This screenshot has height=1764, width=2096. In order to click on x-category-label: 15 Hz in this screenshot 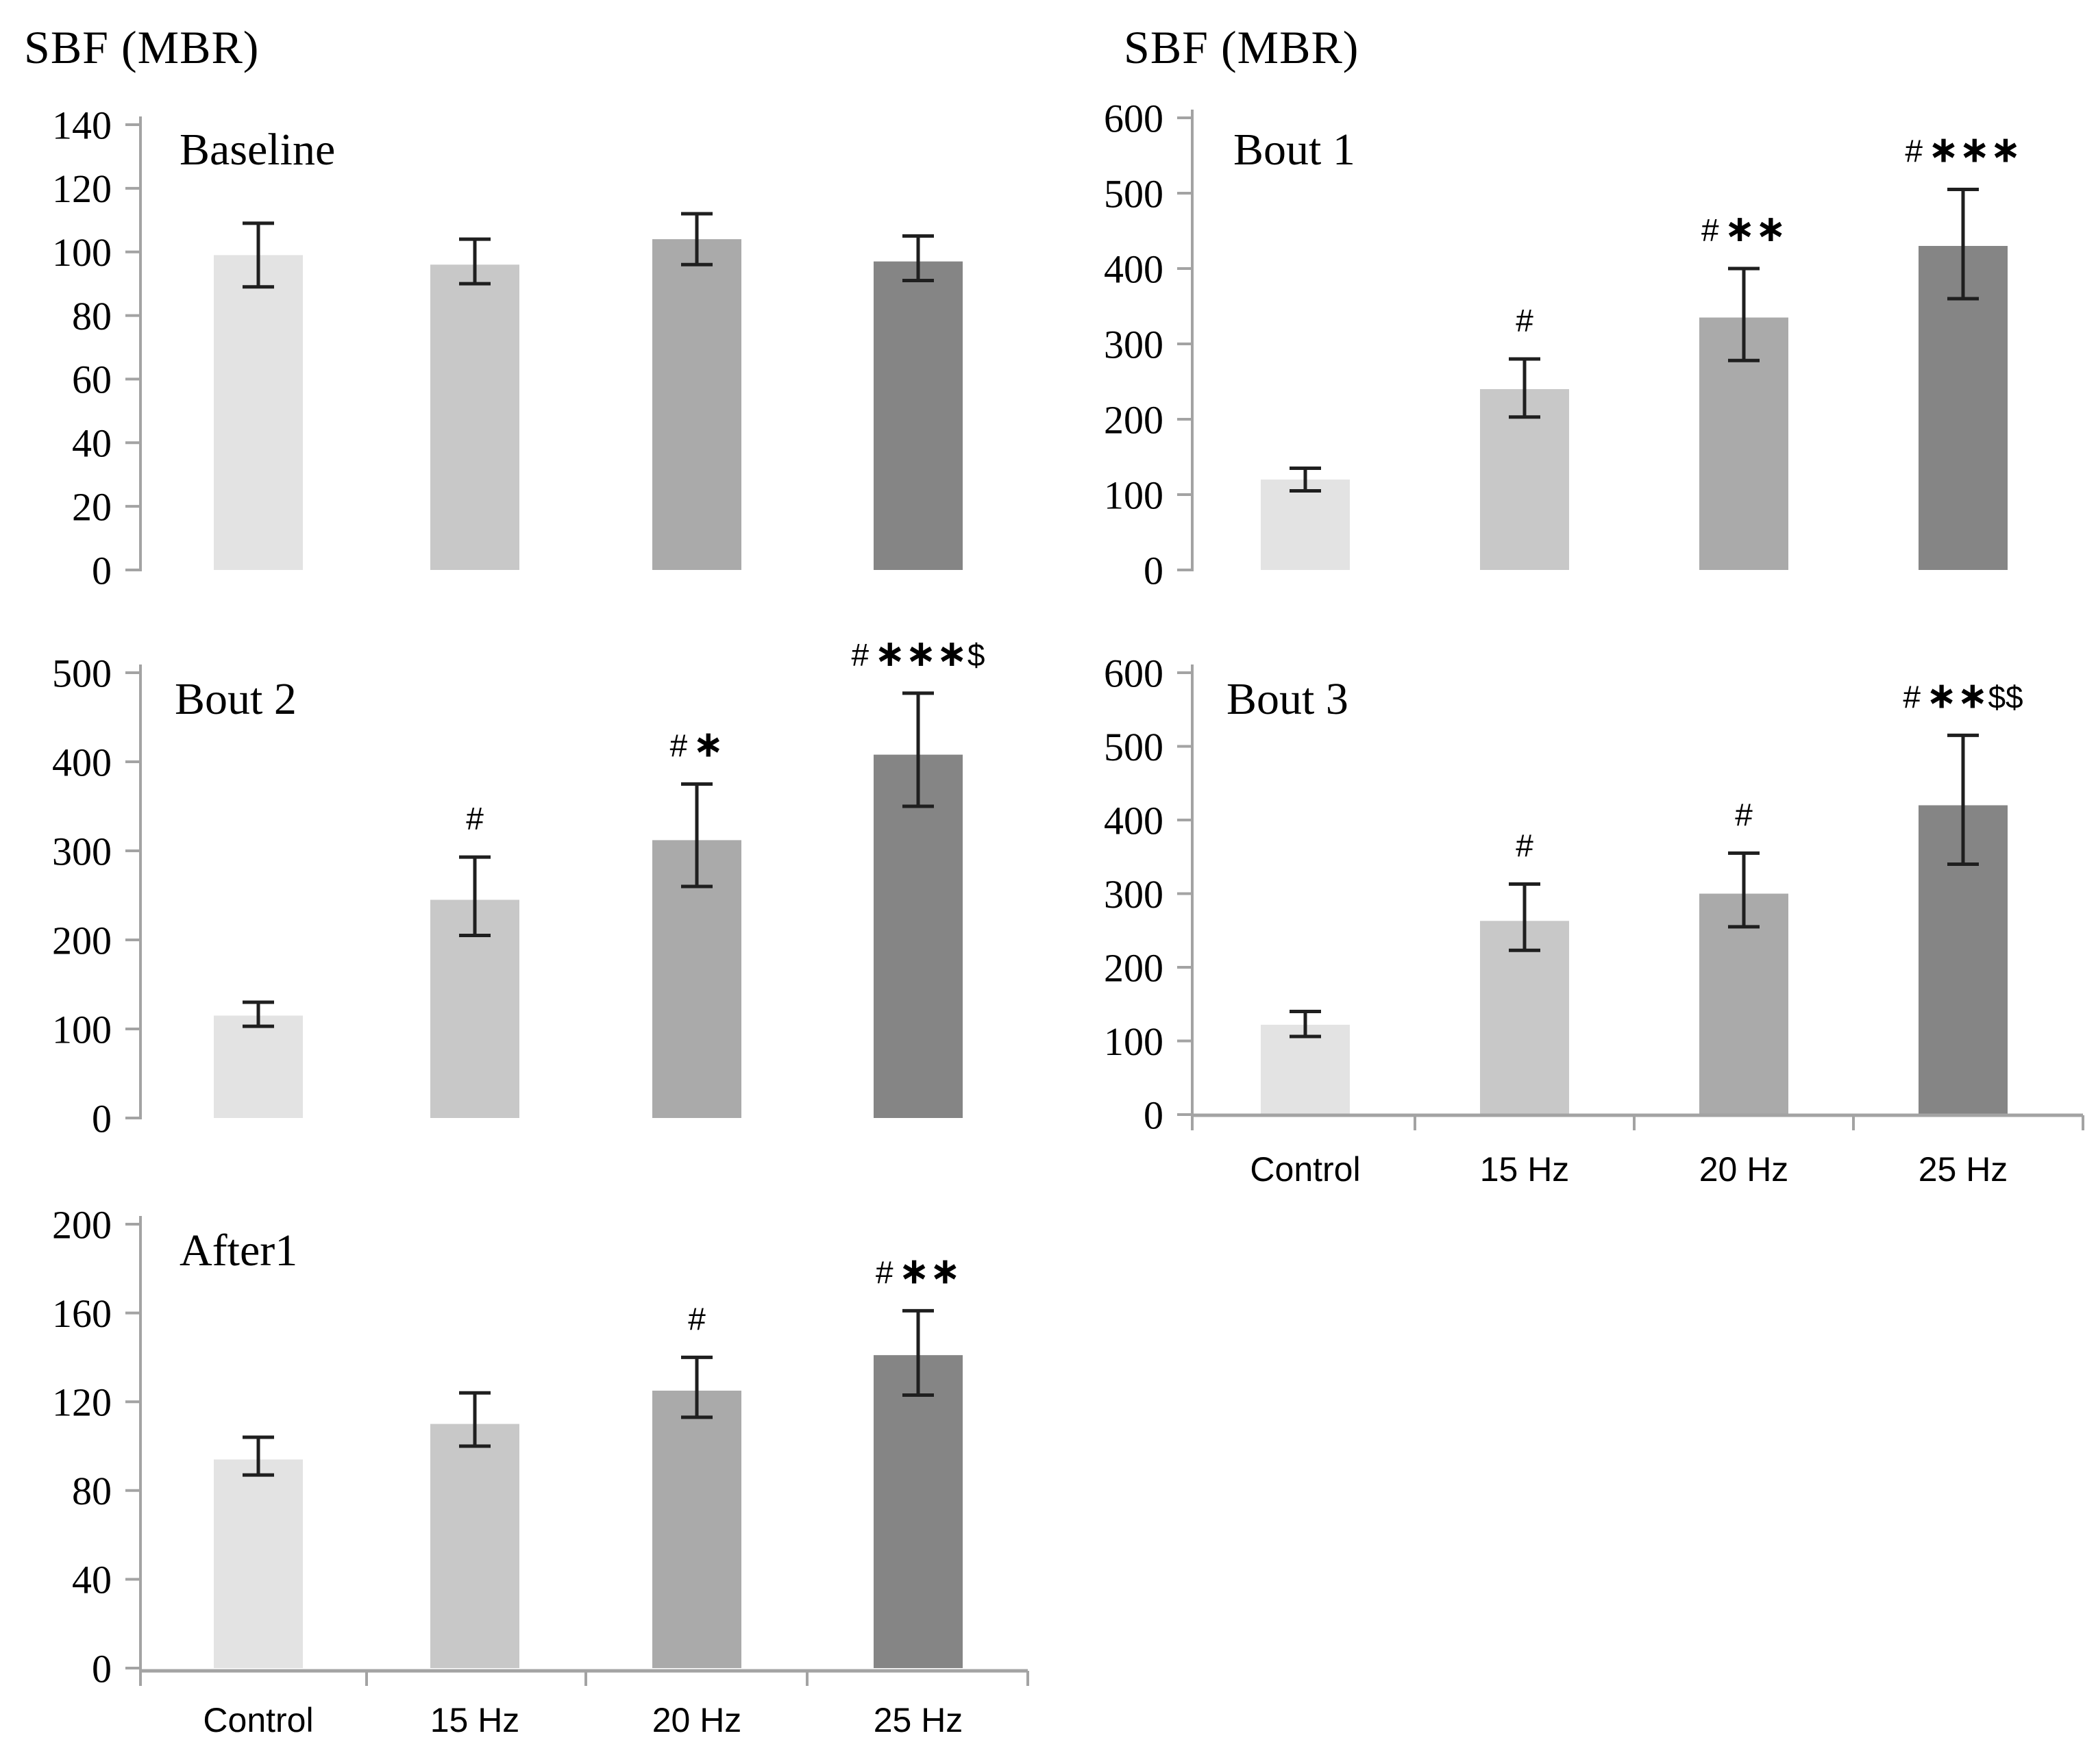, I will do `click(1525, 1170)`.